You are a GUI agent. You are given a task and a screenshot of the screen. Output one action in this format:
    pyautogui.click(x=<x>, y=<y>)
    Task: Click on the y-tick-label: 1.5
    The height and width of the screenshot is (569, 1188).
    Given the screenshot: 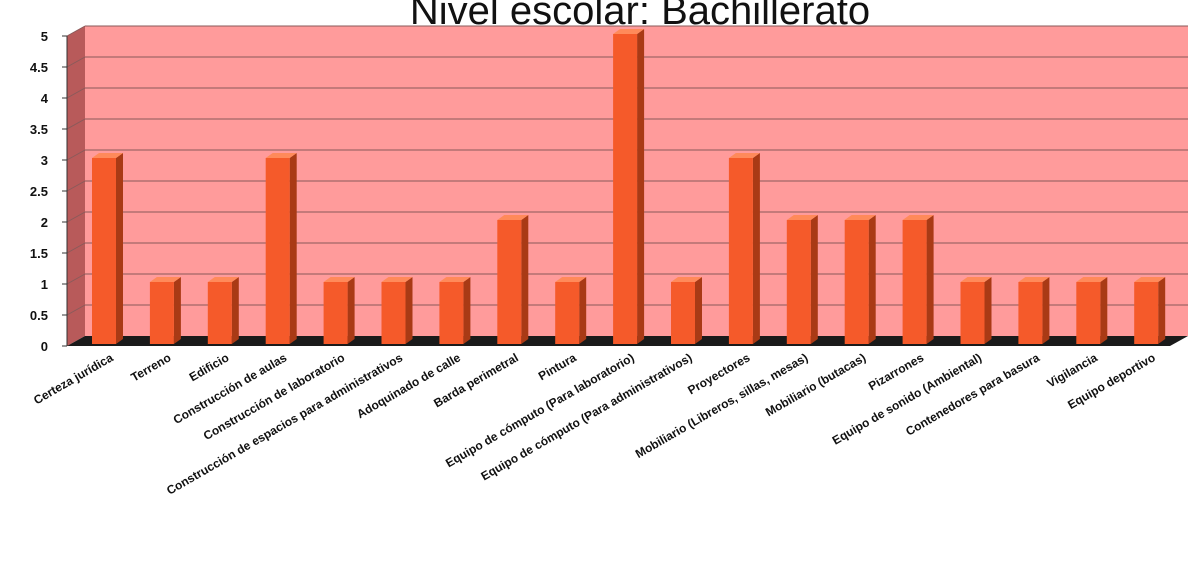 What is the action you would take?
    pyautogui.click(x=39, y=253)
    